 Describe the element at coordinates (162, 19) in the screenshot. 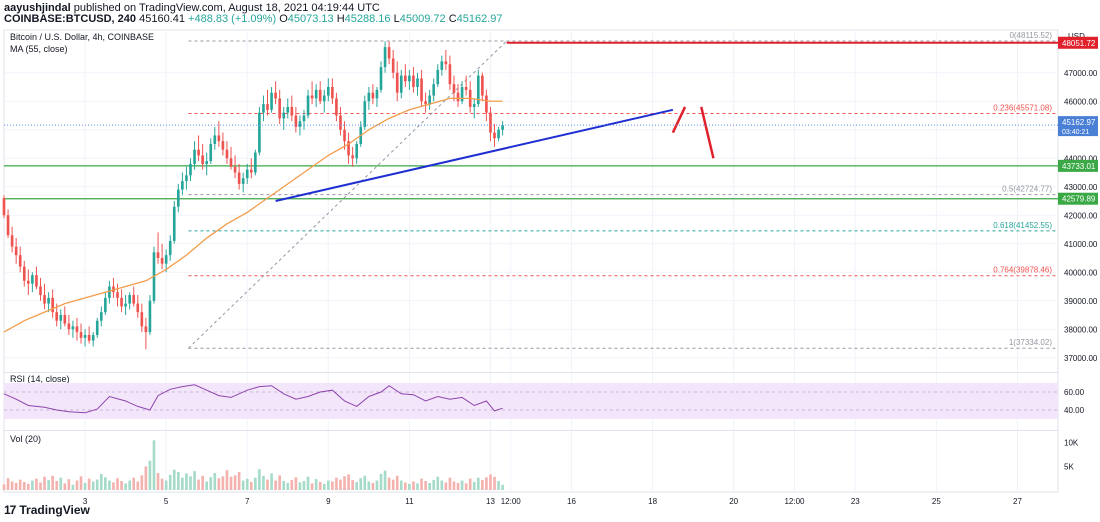

I see `last-price: 45160.41` at that location.